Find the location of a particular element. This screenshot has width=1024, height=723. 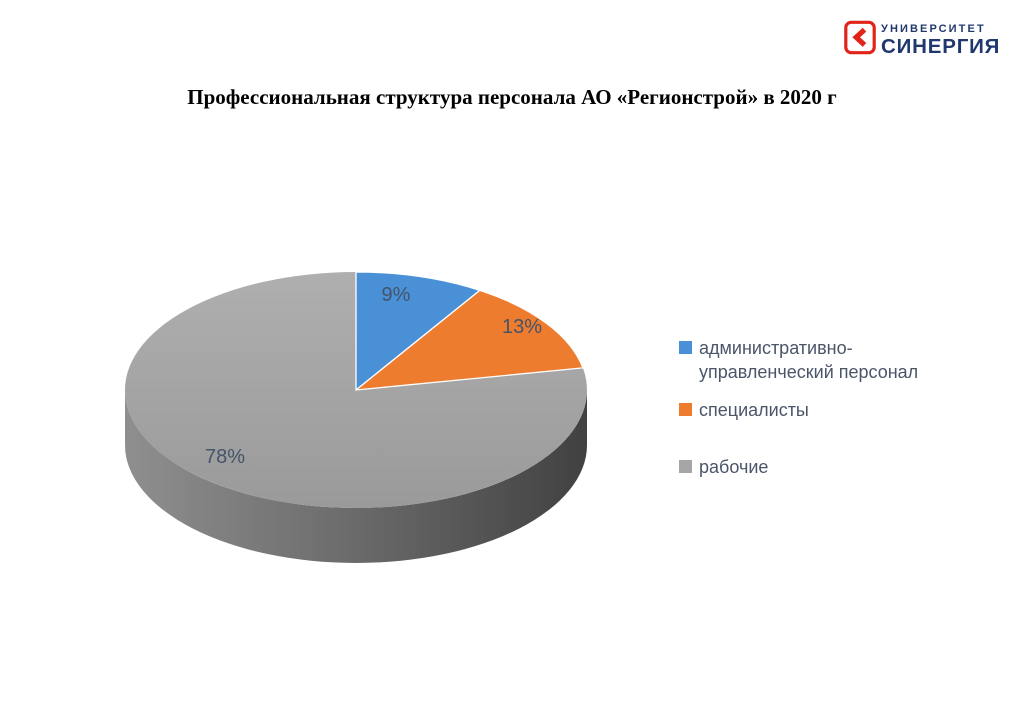

data-label-specialists: 13% is located at coordinates (522, 327).